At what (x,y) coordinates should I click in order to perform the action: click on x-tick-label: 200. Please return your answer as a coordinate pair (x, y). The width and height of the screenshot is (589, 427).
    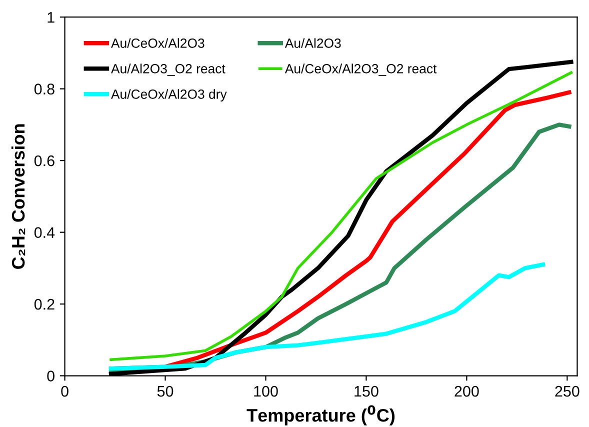
    Looking at the image, I should click on (466, 391).